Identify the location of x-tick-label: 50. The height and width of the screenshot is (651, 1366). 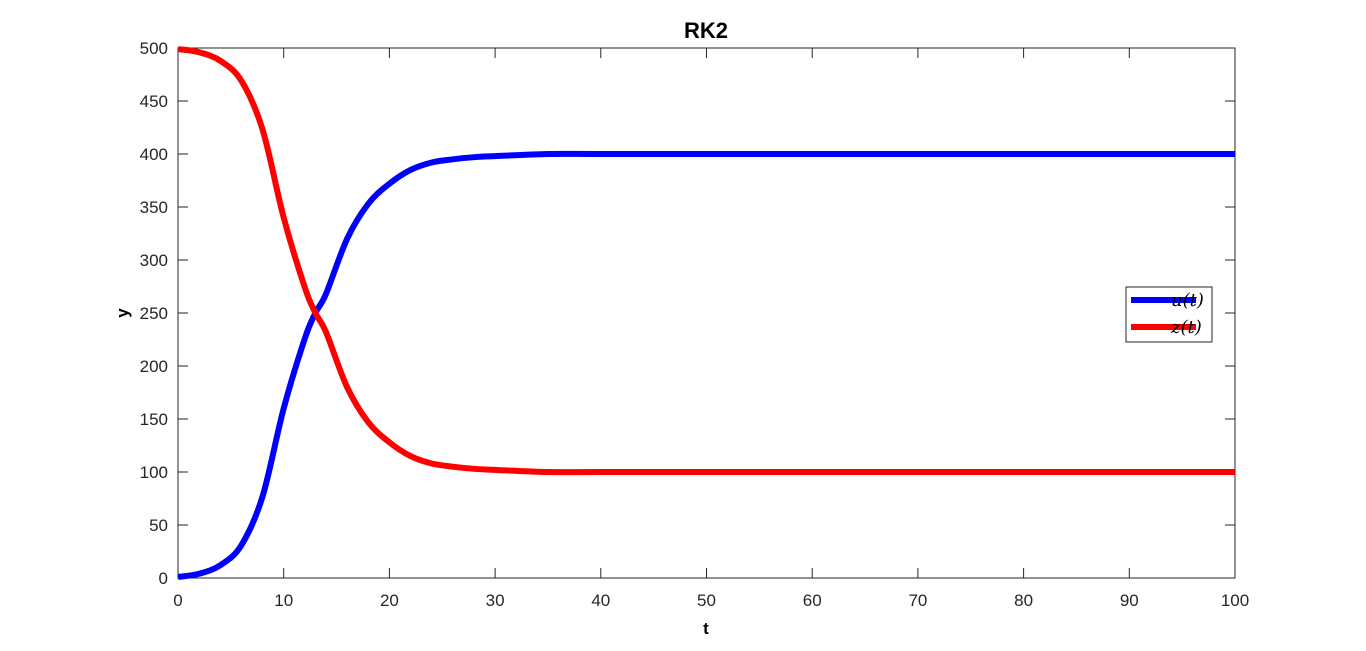
(706, 600).